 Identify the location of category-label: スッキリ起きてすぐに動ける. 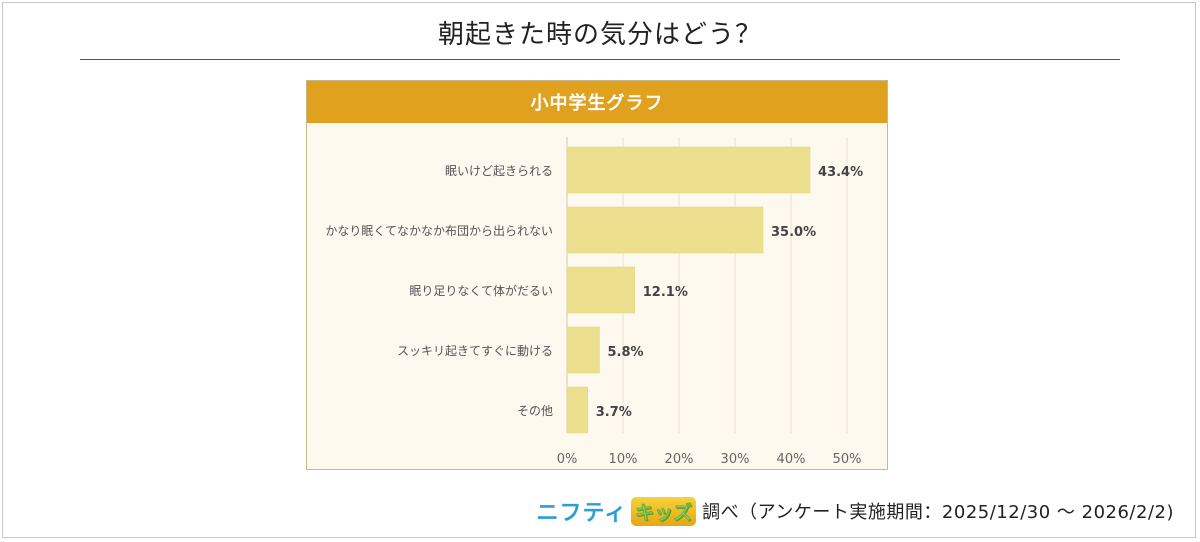
(475, 351).